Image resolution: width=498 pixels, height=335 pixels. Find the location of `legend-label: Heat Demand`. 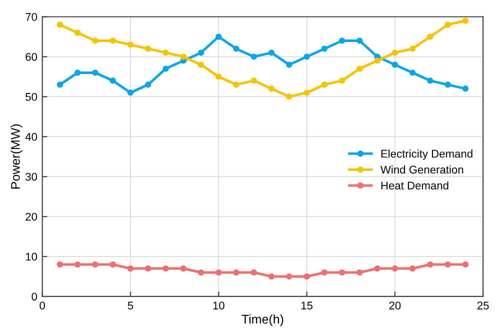

legend-label: Heat Demand is located at coordinates (414, 185).